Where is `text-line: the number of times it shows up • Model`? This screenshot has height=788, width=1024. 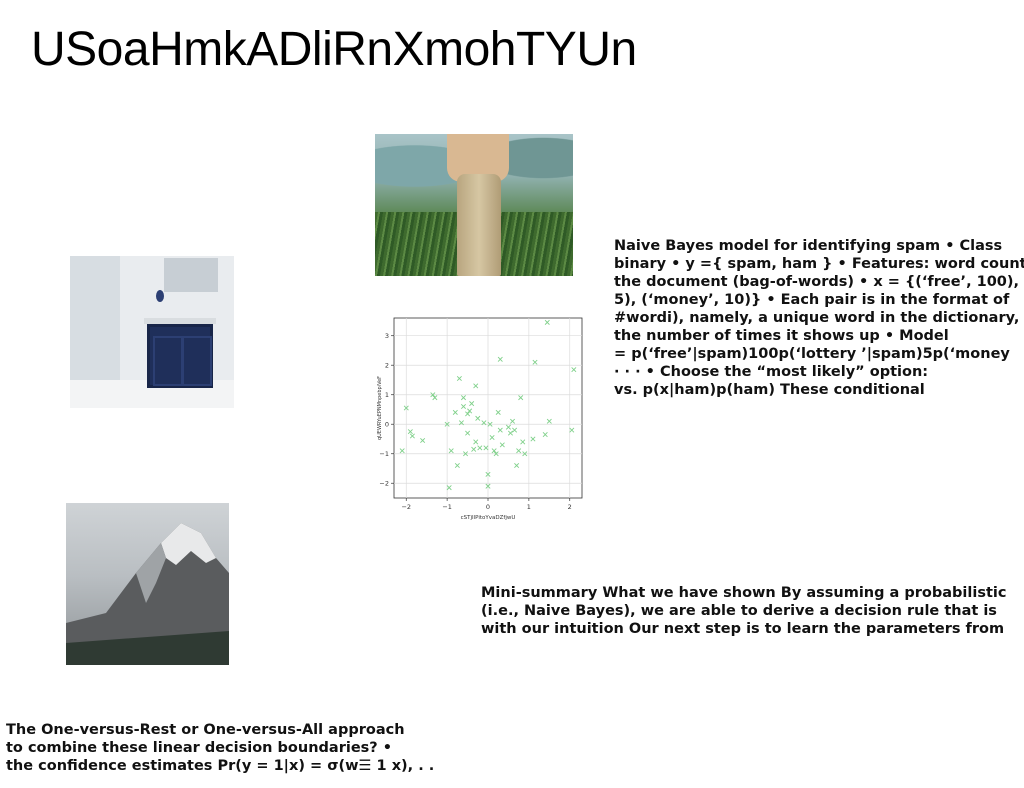 text-line: the number of times it shows up • Model is located at coordinates (781, 336).